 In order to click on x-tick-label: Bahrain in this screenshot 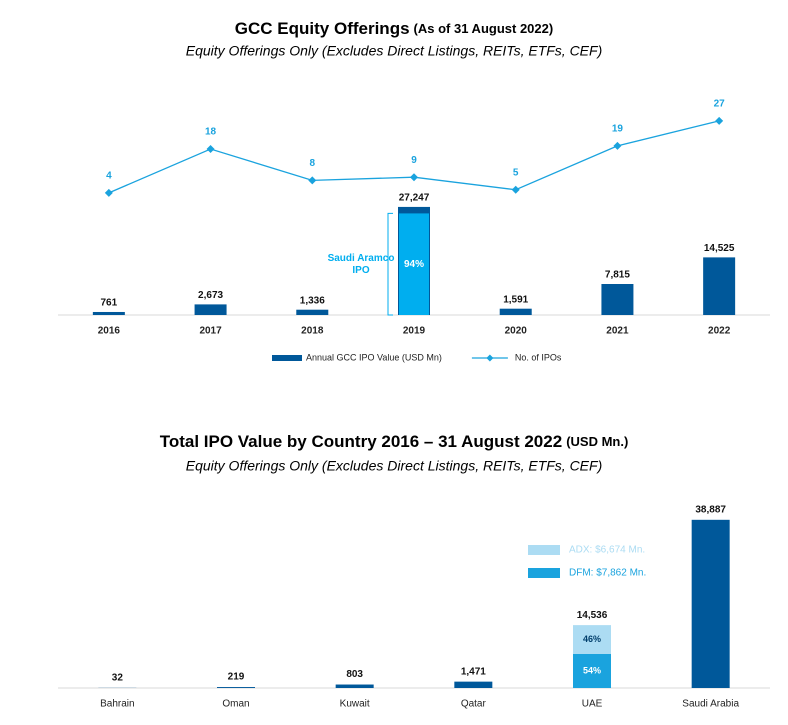, I will do `click(117, 704)`.